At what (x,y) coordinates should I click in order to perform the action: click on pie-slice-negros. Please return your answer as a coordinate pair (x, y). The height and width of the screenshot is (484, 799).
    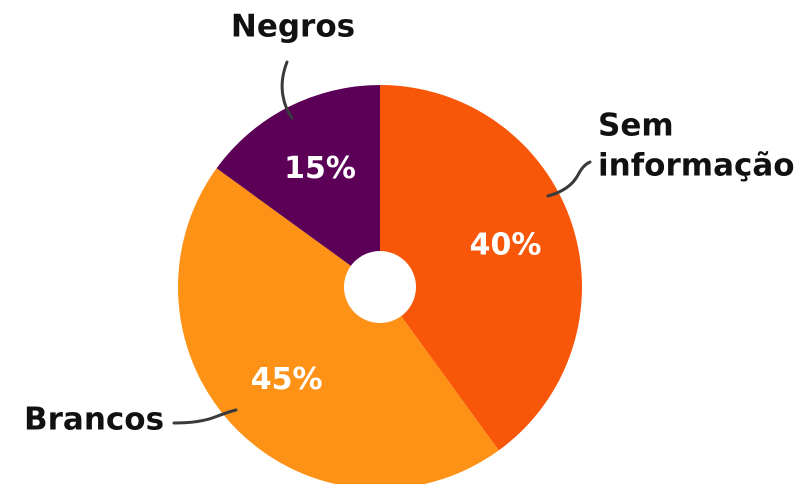
    Looking at the image, I should click on (298, 186).